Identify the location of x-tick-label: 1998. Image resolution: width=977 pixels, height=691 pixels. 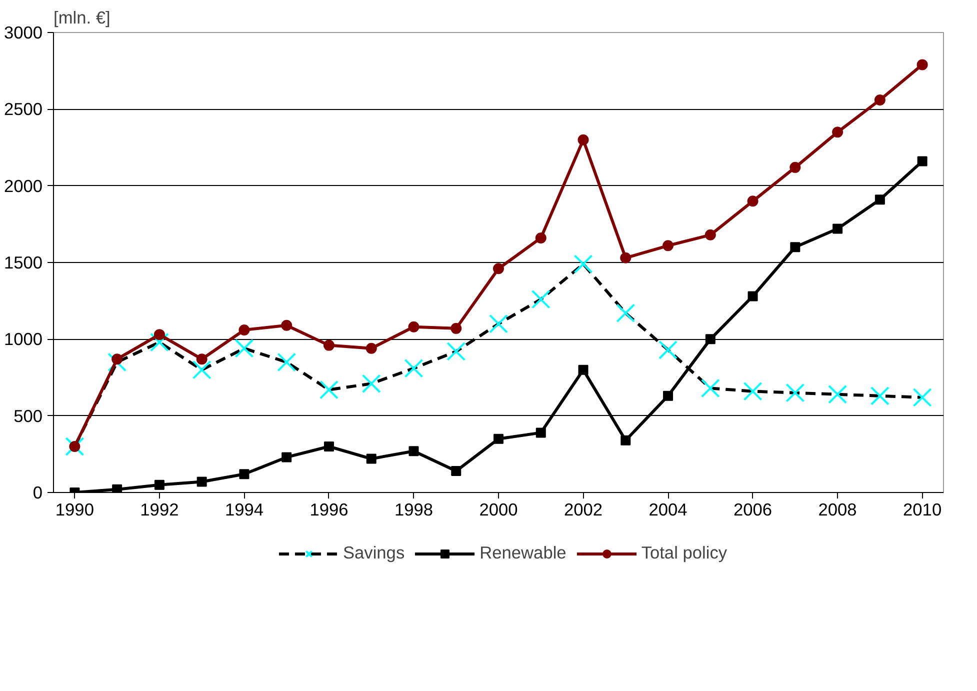
(414, 510).